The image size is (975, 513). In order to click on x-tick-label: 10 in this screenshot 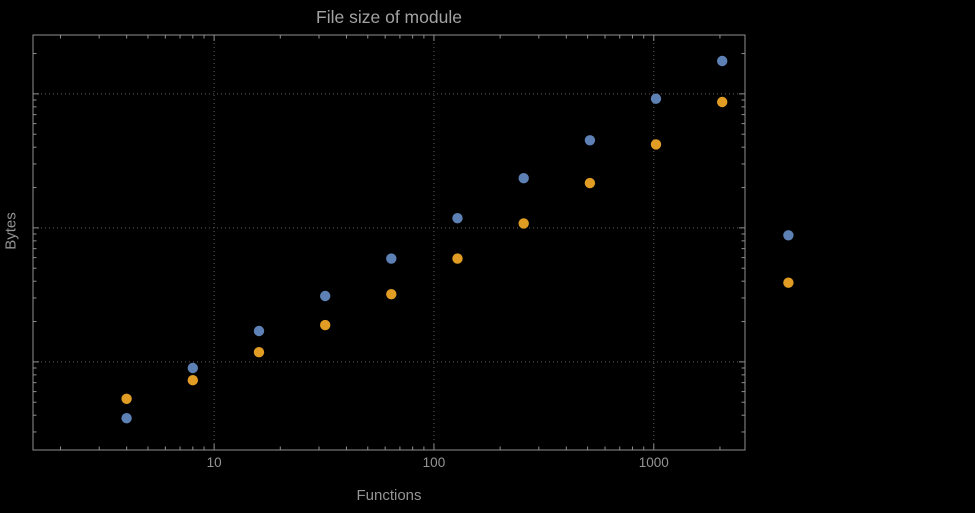, I will do `click(214, 462)`.